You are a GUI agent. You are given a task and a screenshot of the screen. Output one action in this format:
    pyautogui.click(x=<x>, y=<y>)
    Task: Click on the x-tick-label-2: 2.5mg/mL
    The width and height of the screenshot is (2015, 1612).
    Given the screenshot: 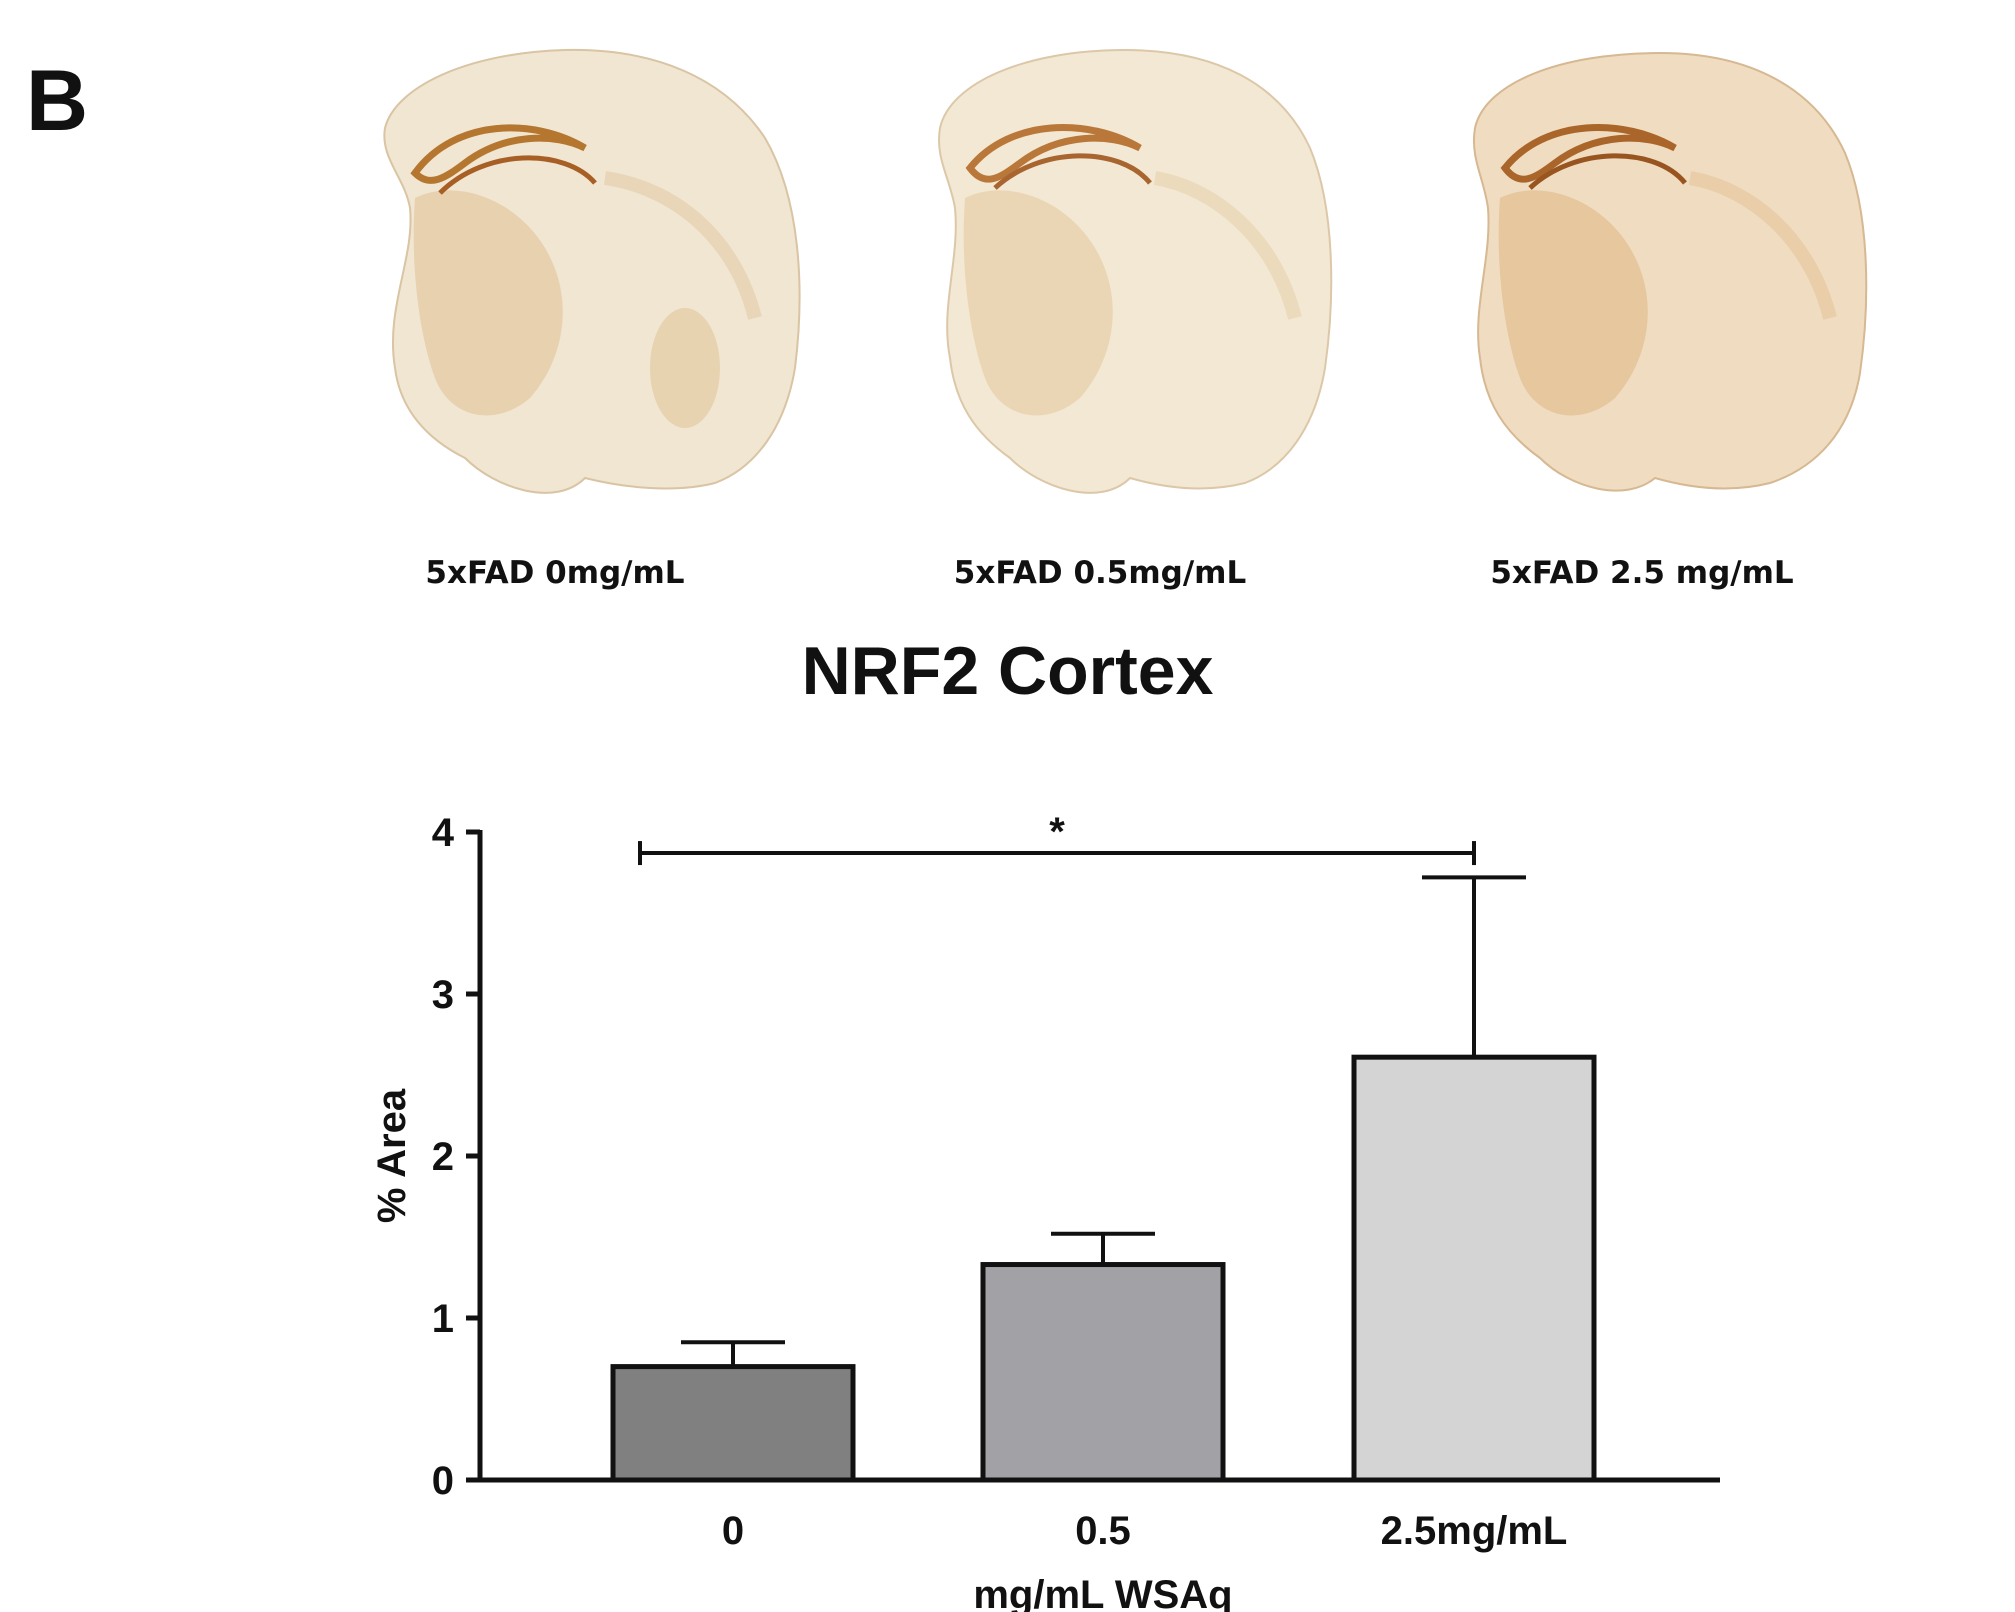 What is the action you would take?
    pyautogui.click(x=1474, y=1531)
    